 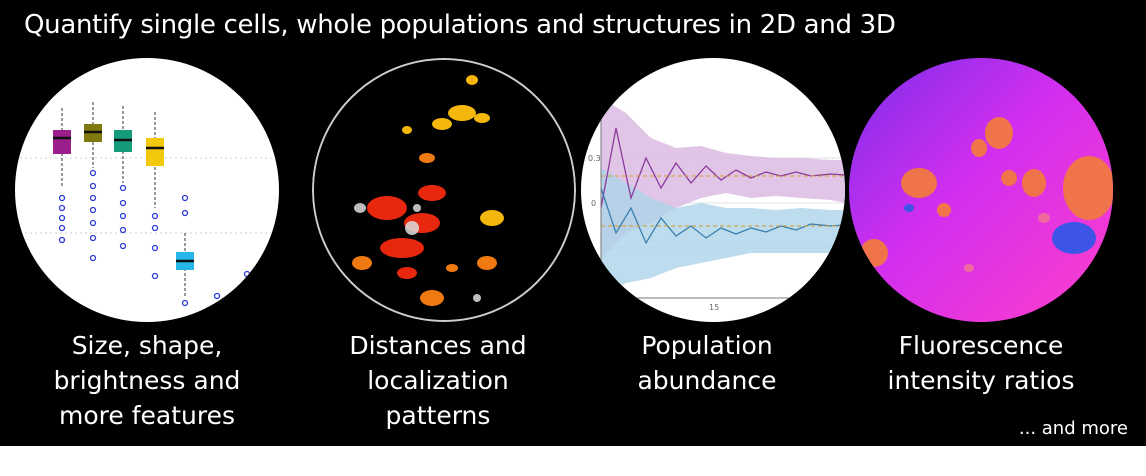 What do you see at coordinates (707, 363) in the screenshot?
I see `caption-population: Population abundance` at bounding box center [707, 363].